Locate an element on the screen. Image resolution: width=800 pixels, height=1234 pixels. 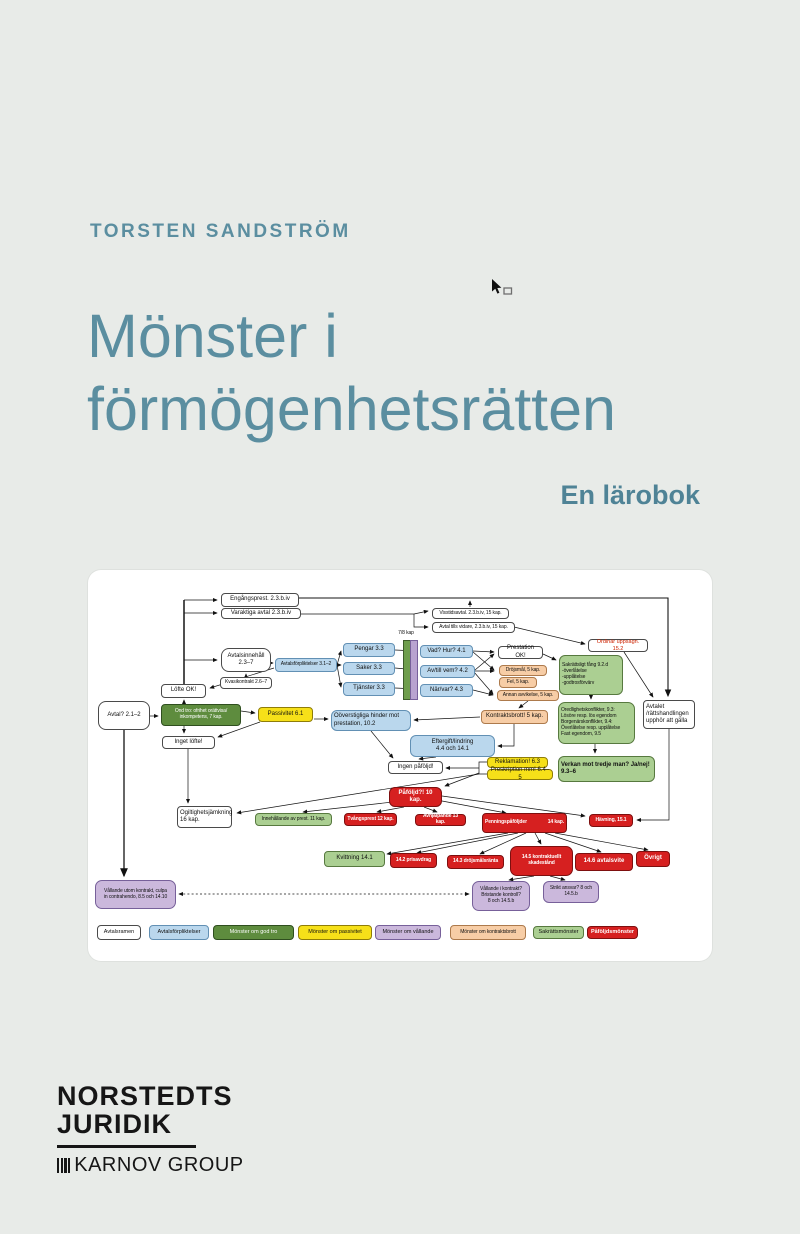
karnov-bars-icon is located at coordinates (64, 1165).